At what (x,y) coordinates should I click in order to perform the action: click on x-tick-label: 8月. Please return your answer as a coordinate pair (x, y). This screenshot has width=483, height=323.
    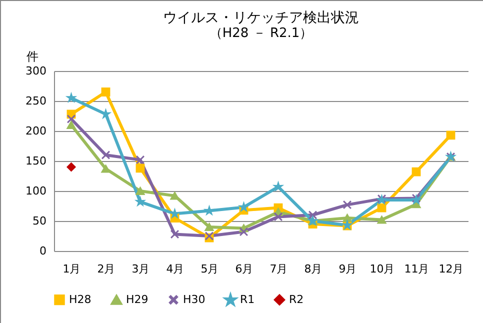
    Looking at the image, I should click on (313, 269).